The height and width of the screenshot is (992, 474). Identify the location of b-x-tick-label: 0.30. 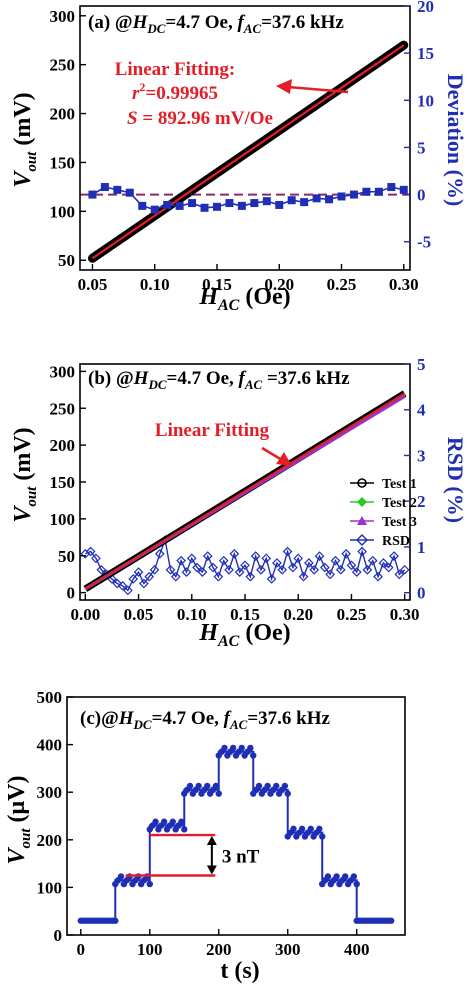
(405, 614).